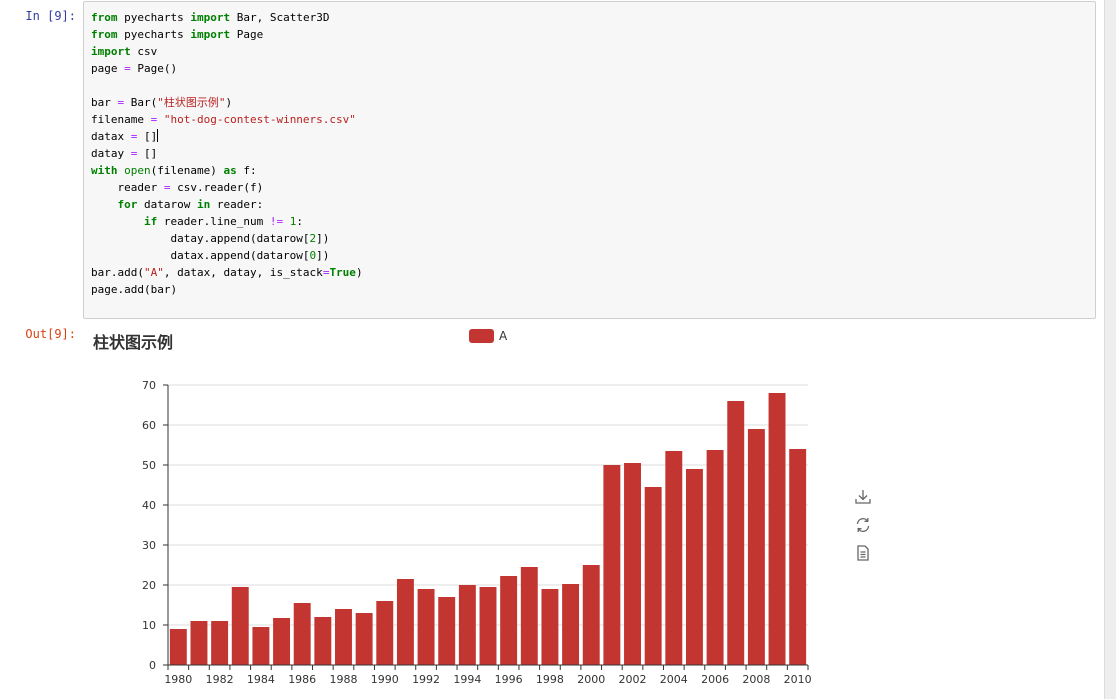 This screenshot has width=1116, height=699. Describe the element at coordinates (153, 272) in the screenshot. I see `code-token: "A"` at that location.